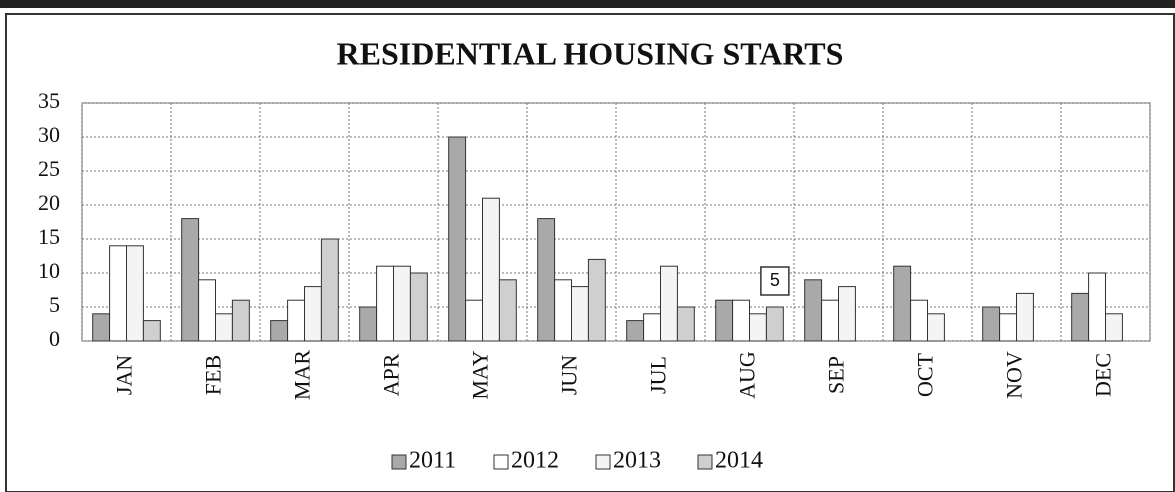 The width and height of the screenshot is (1175, 492). I want to click on x-tick-label: JUN, so click(569, 375).